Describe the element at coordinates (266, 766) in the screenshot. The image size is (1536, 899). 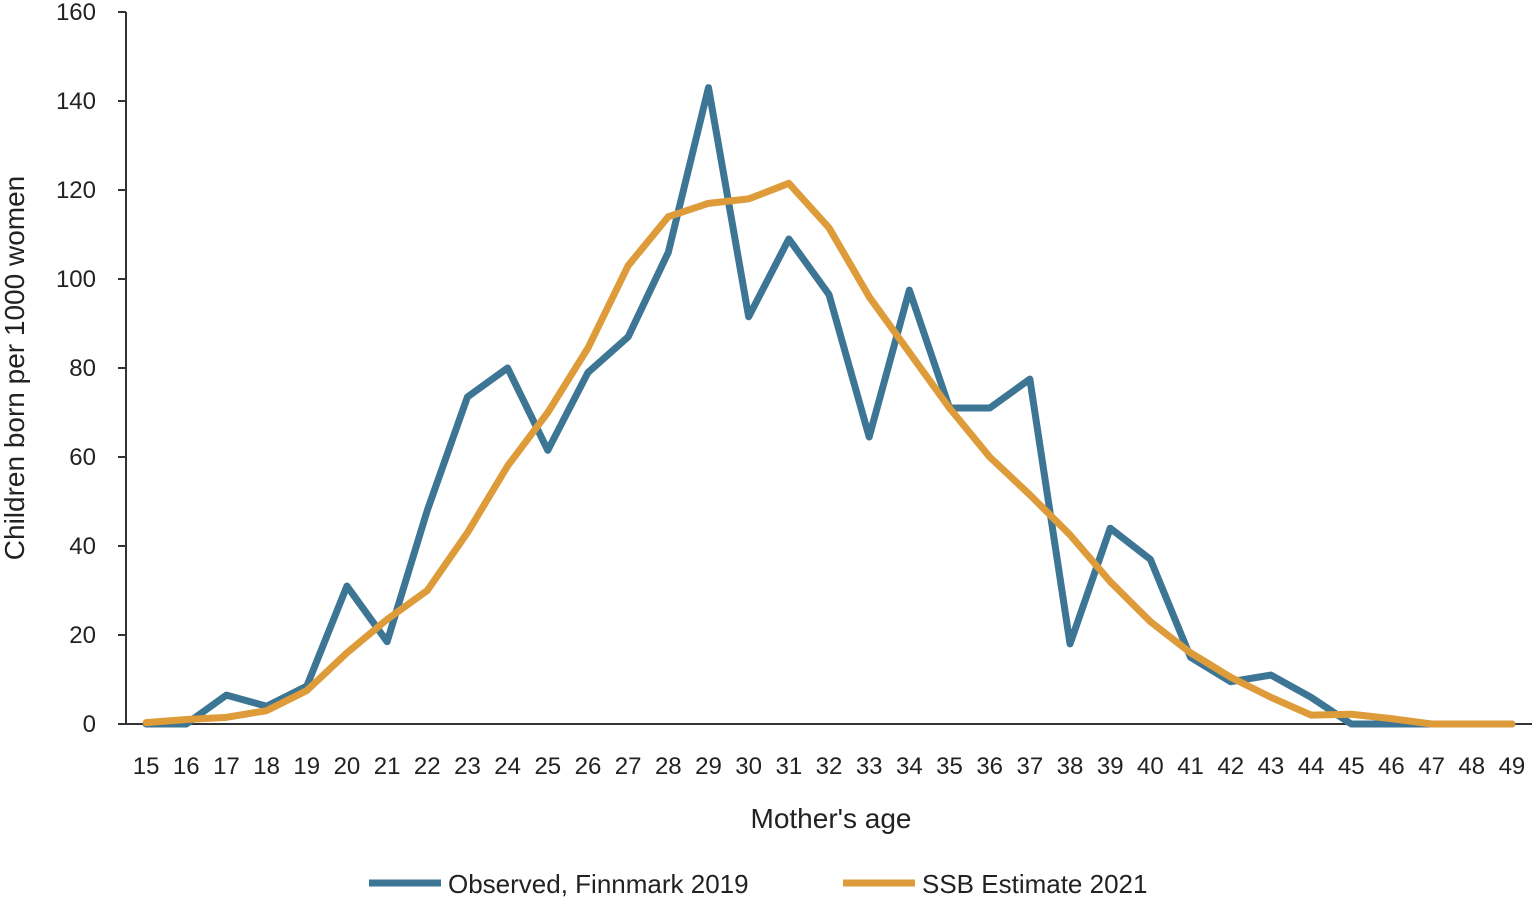
I see `x-tick-label: 18` at that location.